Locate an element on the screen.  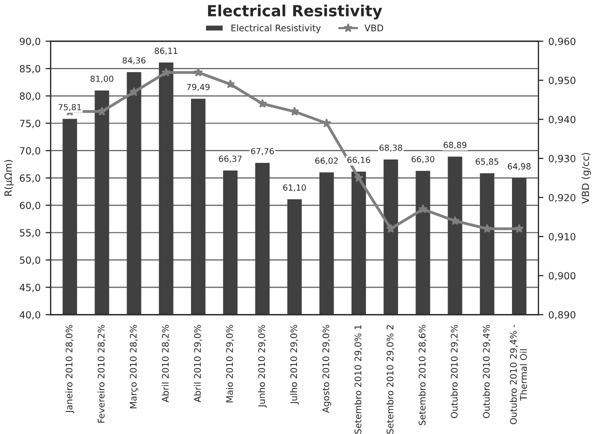
y-tick-label: 45,0 is located at coordinates (30, 288).